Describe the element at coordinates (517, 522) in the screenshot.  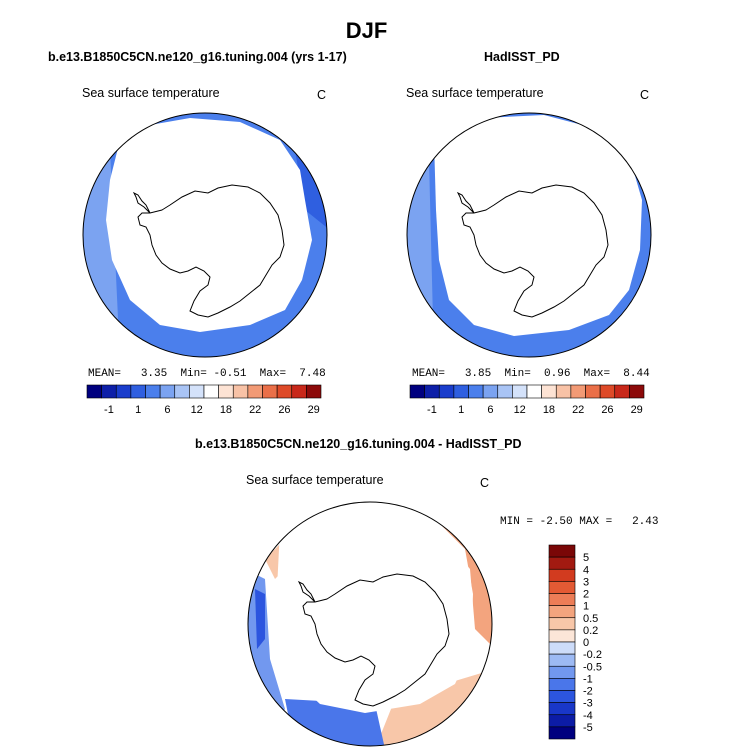
I see `panel3-min-label: MIN =` at that location.